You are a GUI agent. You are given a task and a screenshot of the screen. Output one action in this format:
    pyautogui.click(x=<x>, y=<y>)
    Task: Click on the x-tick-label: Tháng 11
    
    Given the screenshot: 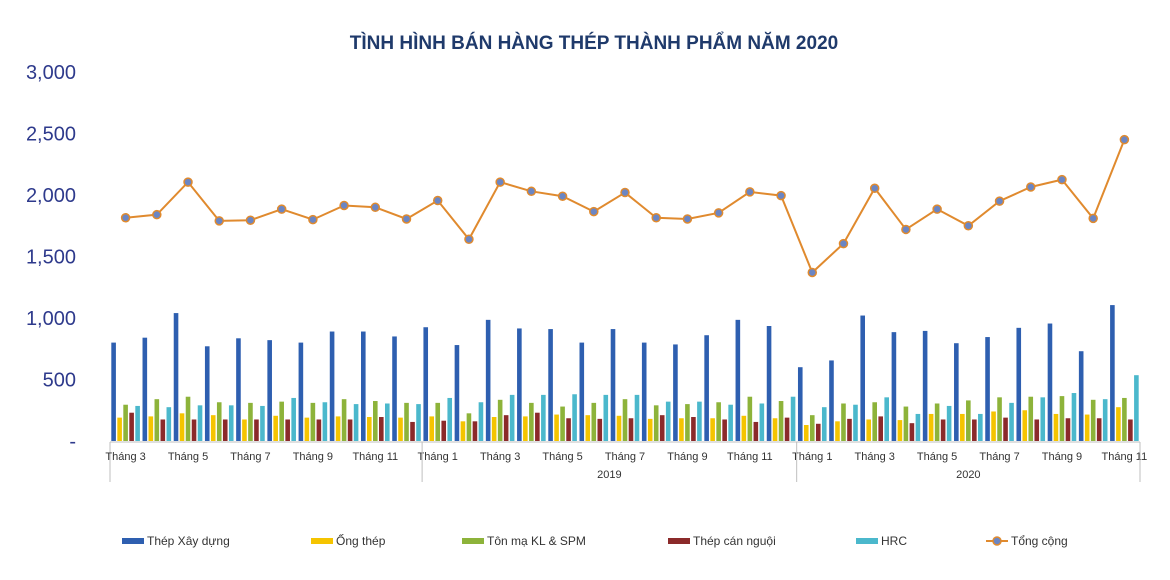 What is the action you would take?
    pyautogui.click(x=375, y=457)
    